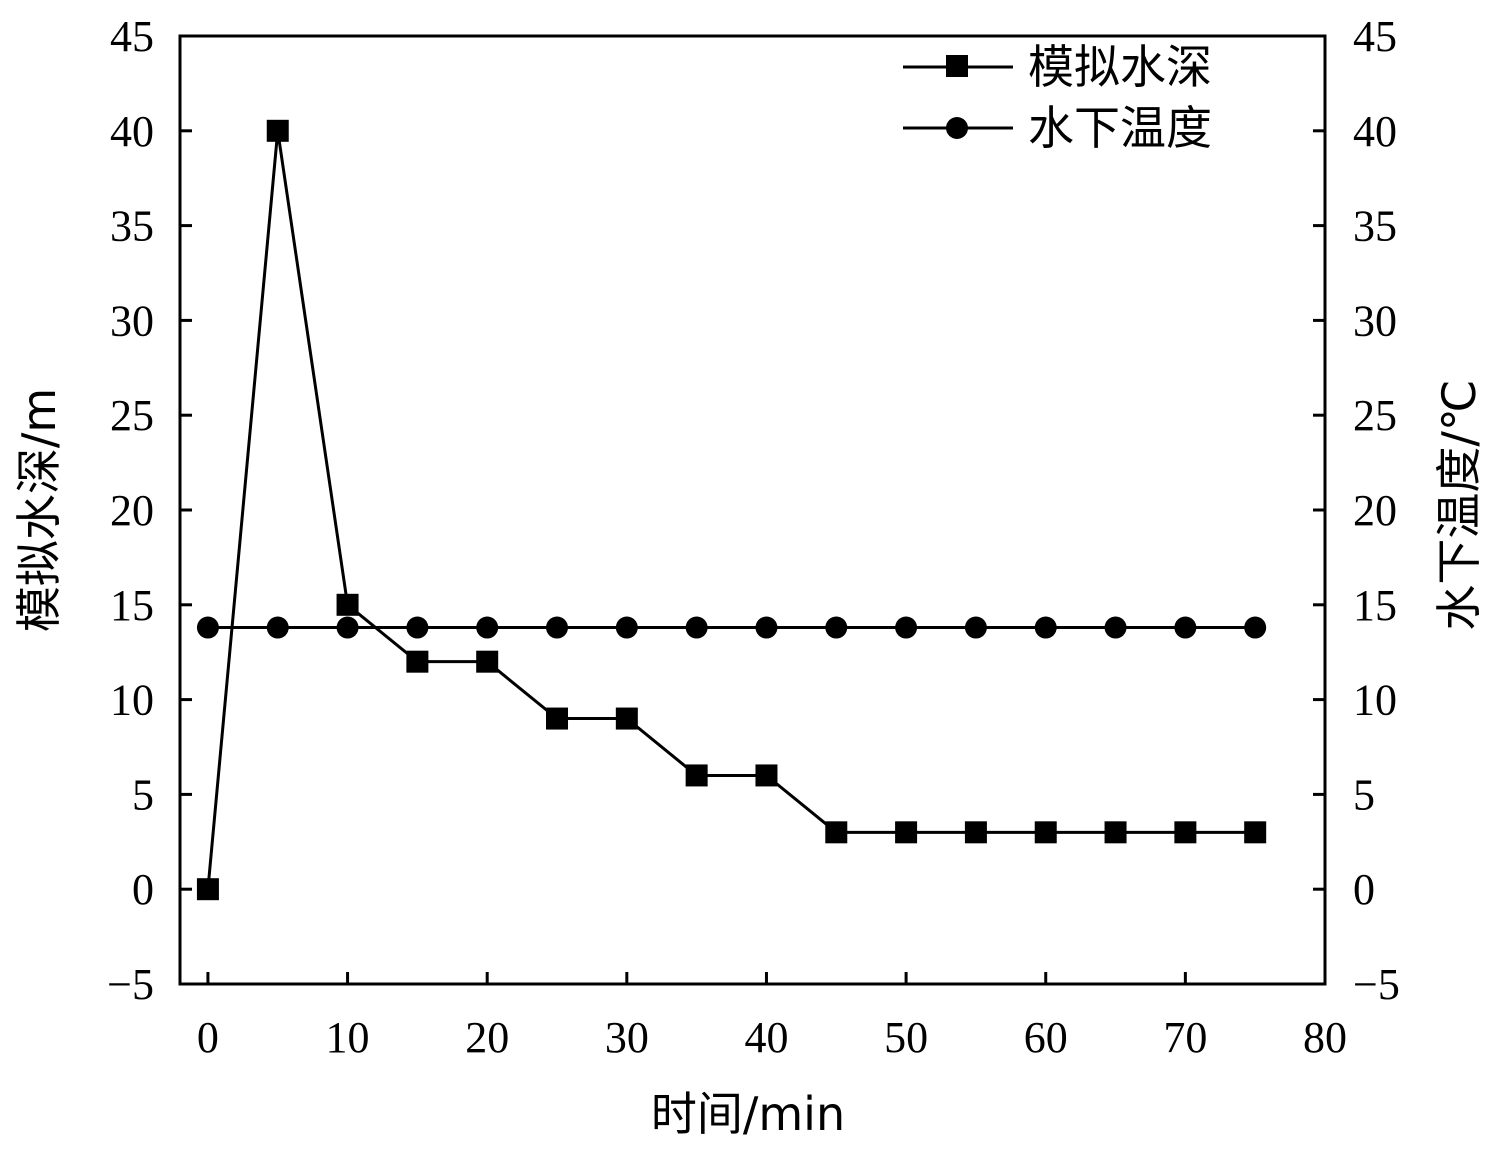  I want to click on x-axis-title: 时间/min, so click(748, 1114).